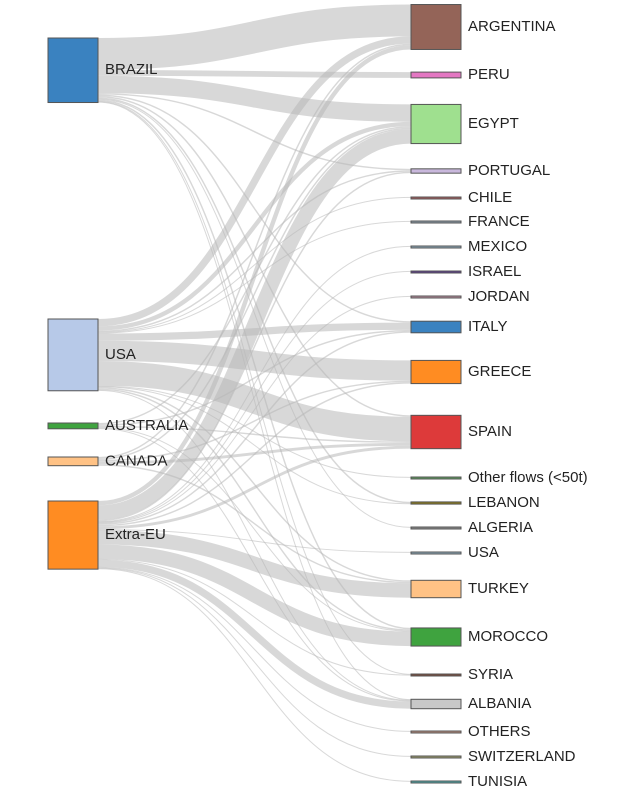 The width and height of the screenshot is (635, 790). I want to click on link-brazil-brazil-to-peru-peru, so click(254, 73).